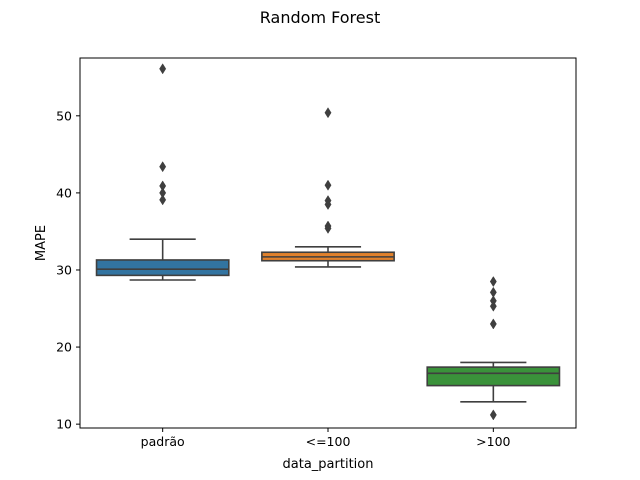 The image size is (640, 480). Describe the element at coordinates (41, 243) in the screenshot. I see `y-axis-label: MAPE` at that location.